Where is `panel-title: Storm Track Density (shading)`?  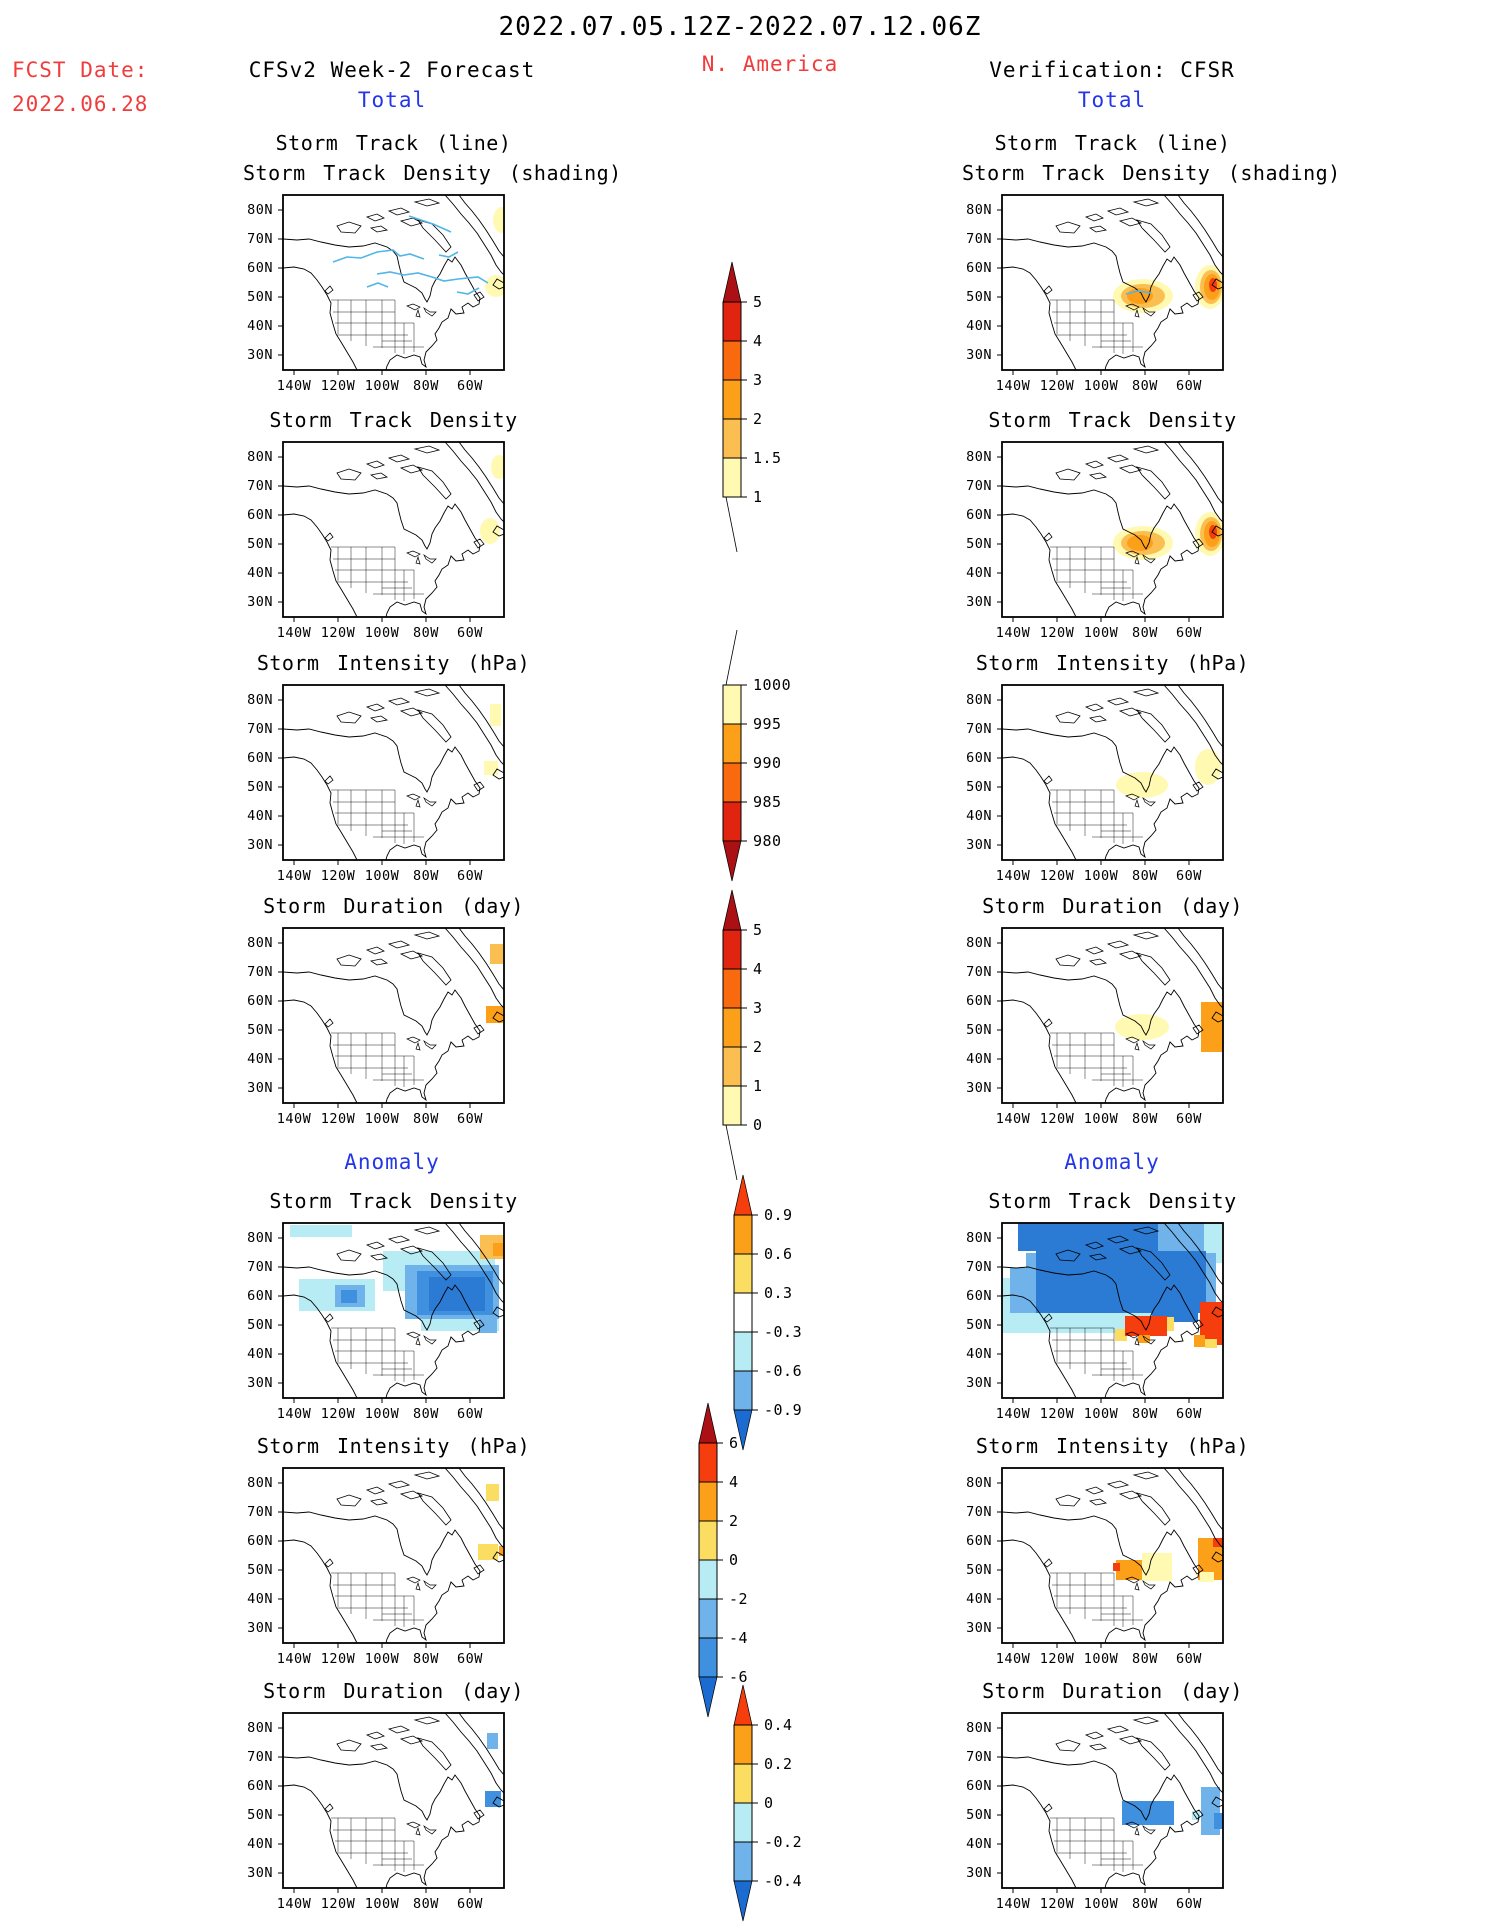
panel-title: Storm Track Density (shading) is located at coordinates (1151, 173).